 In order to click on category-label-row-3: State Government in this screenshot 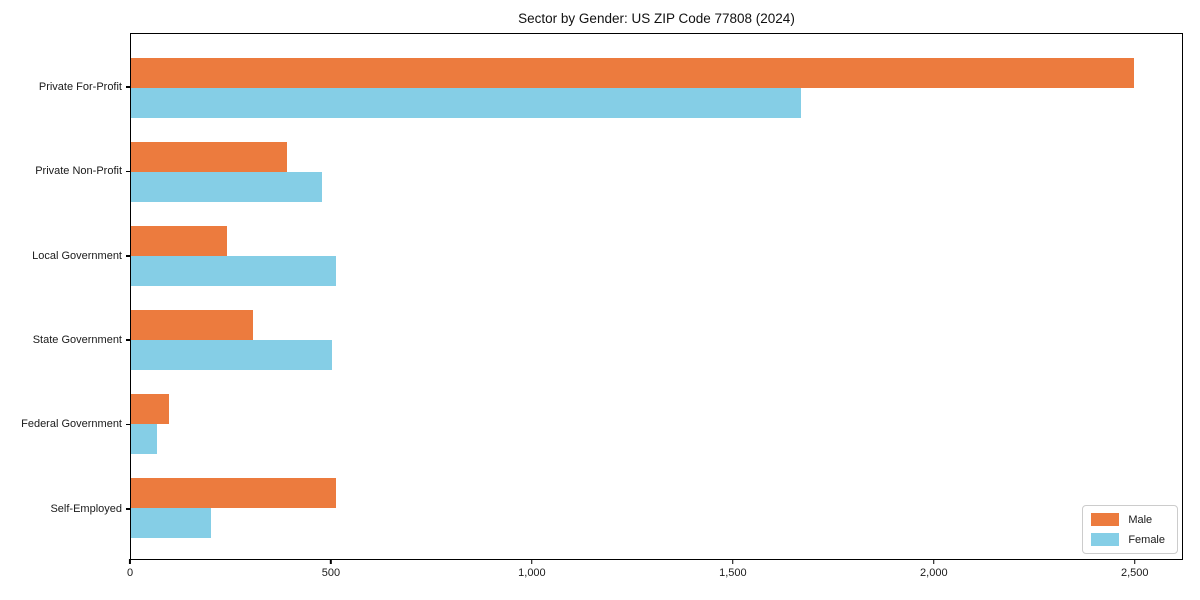, I will do `click(65, 340)`.